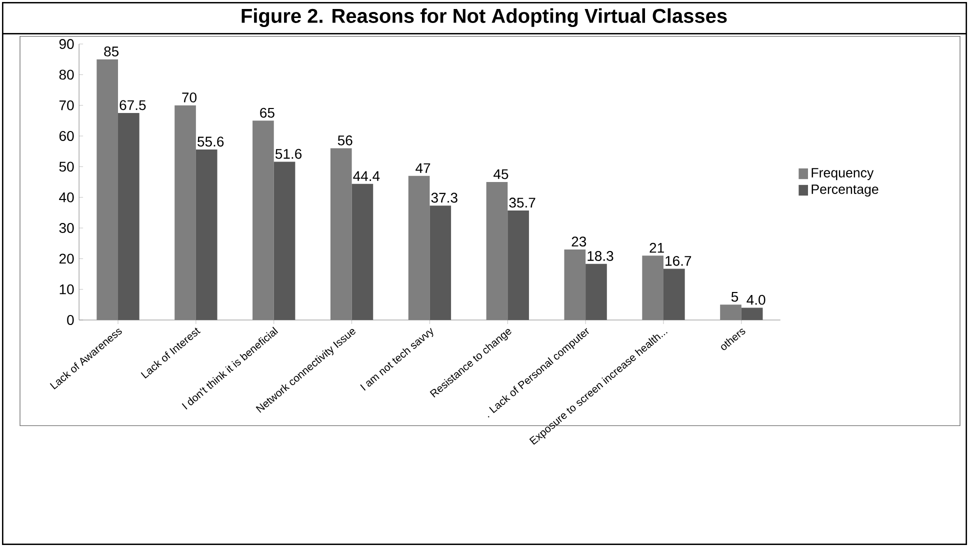 This screenshot has width=969, height=547. What do you see at coordinates (211, 141) in the screenshot?
I see `data-label: 55.6` at bounding box center [211, 141].